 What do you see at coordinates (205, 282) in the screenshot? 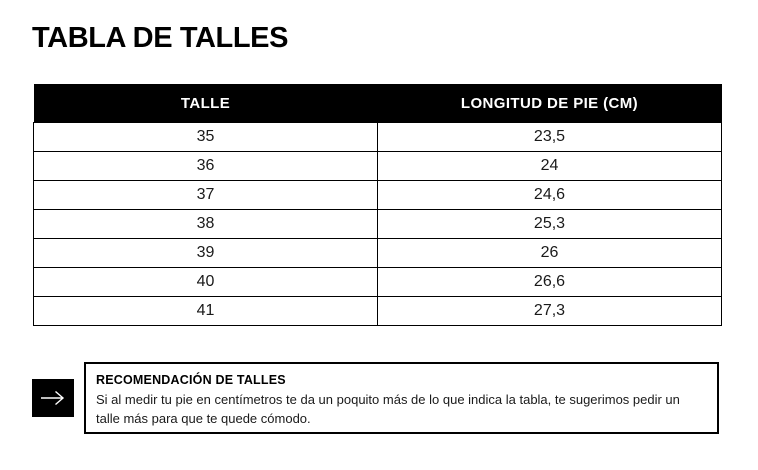
I see `cell-talle: 40` at bounding box center [205, 282].